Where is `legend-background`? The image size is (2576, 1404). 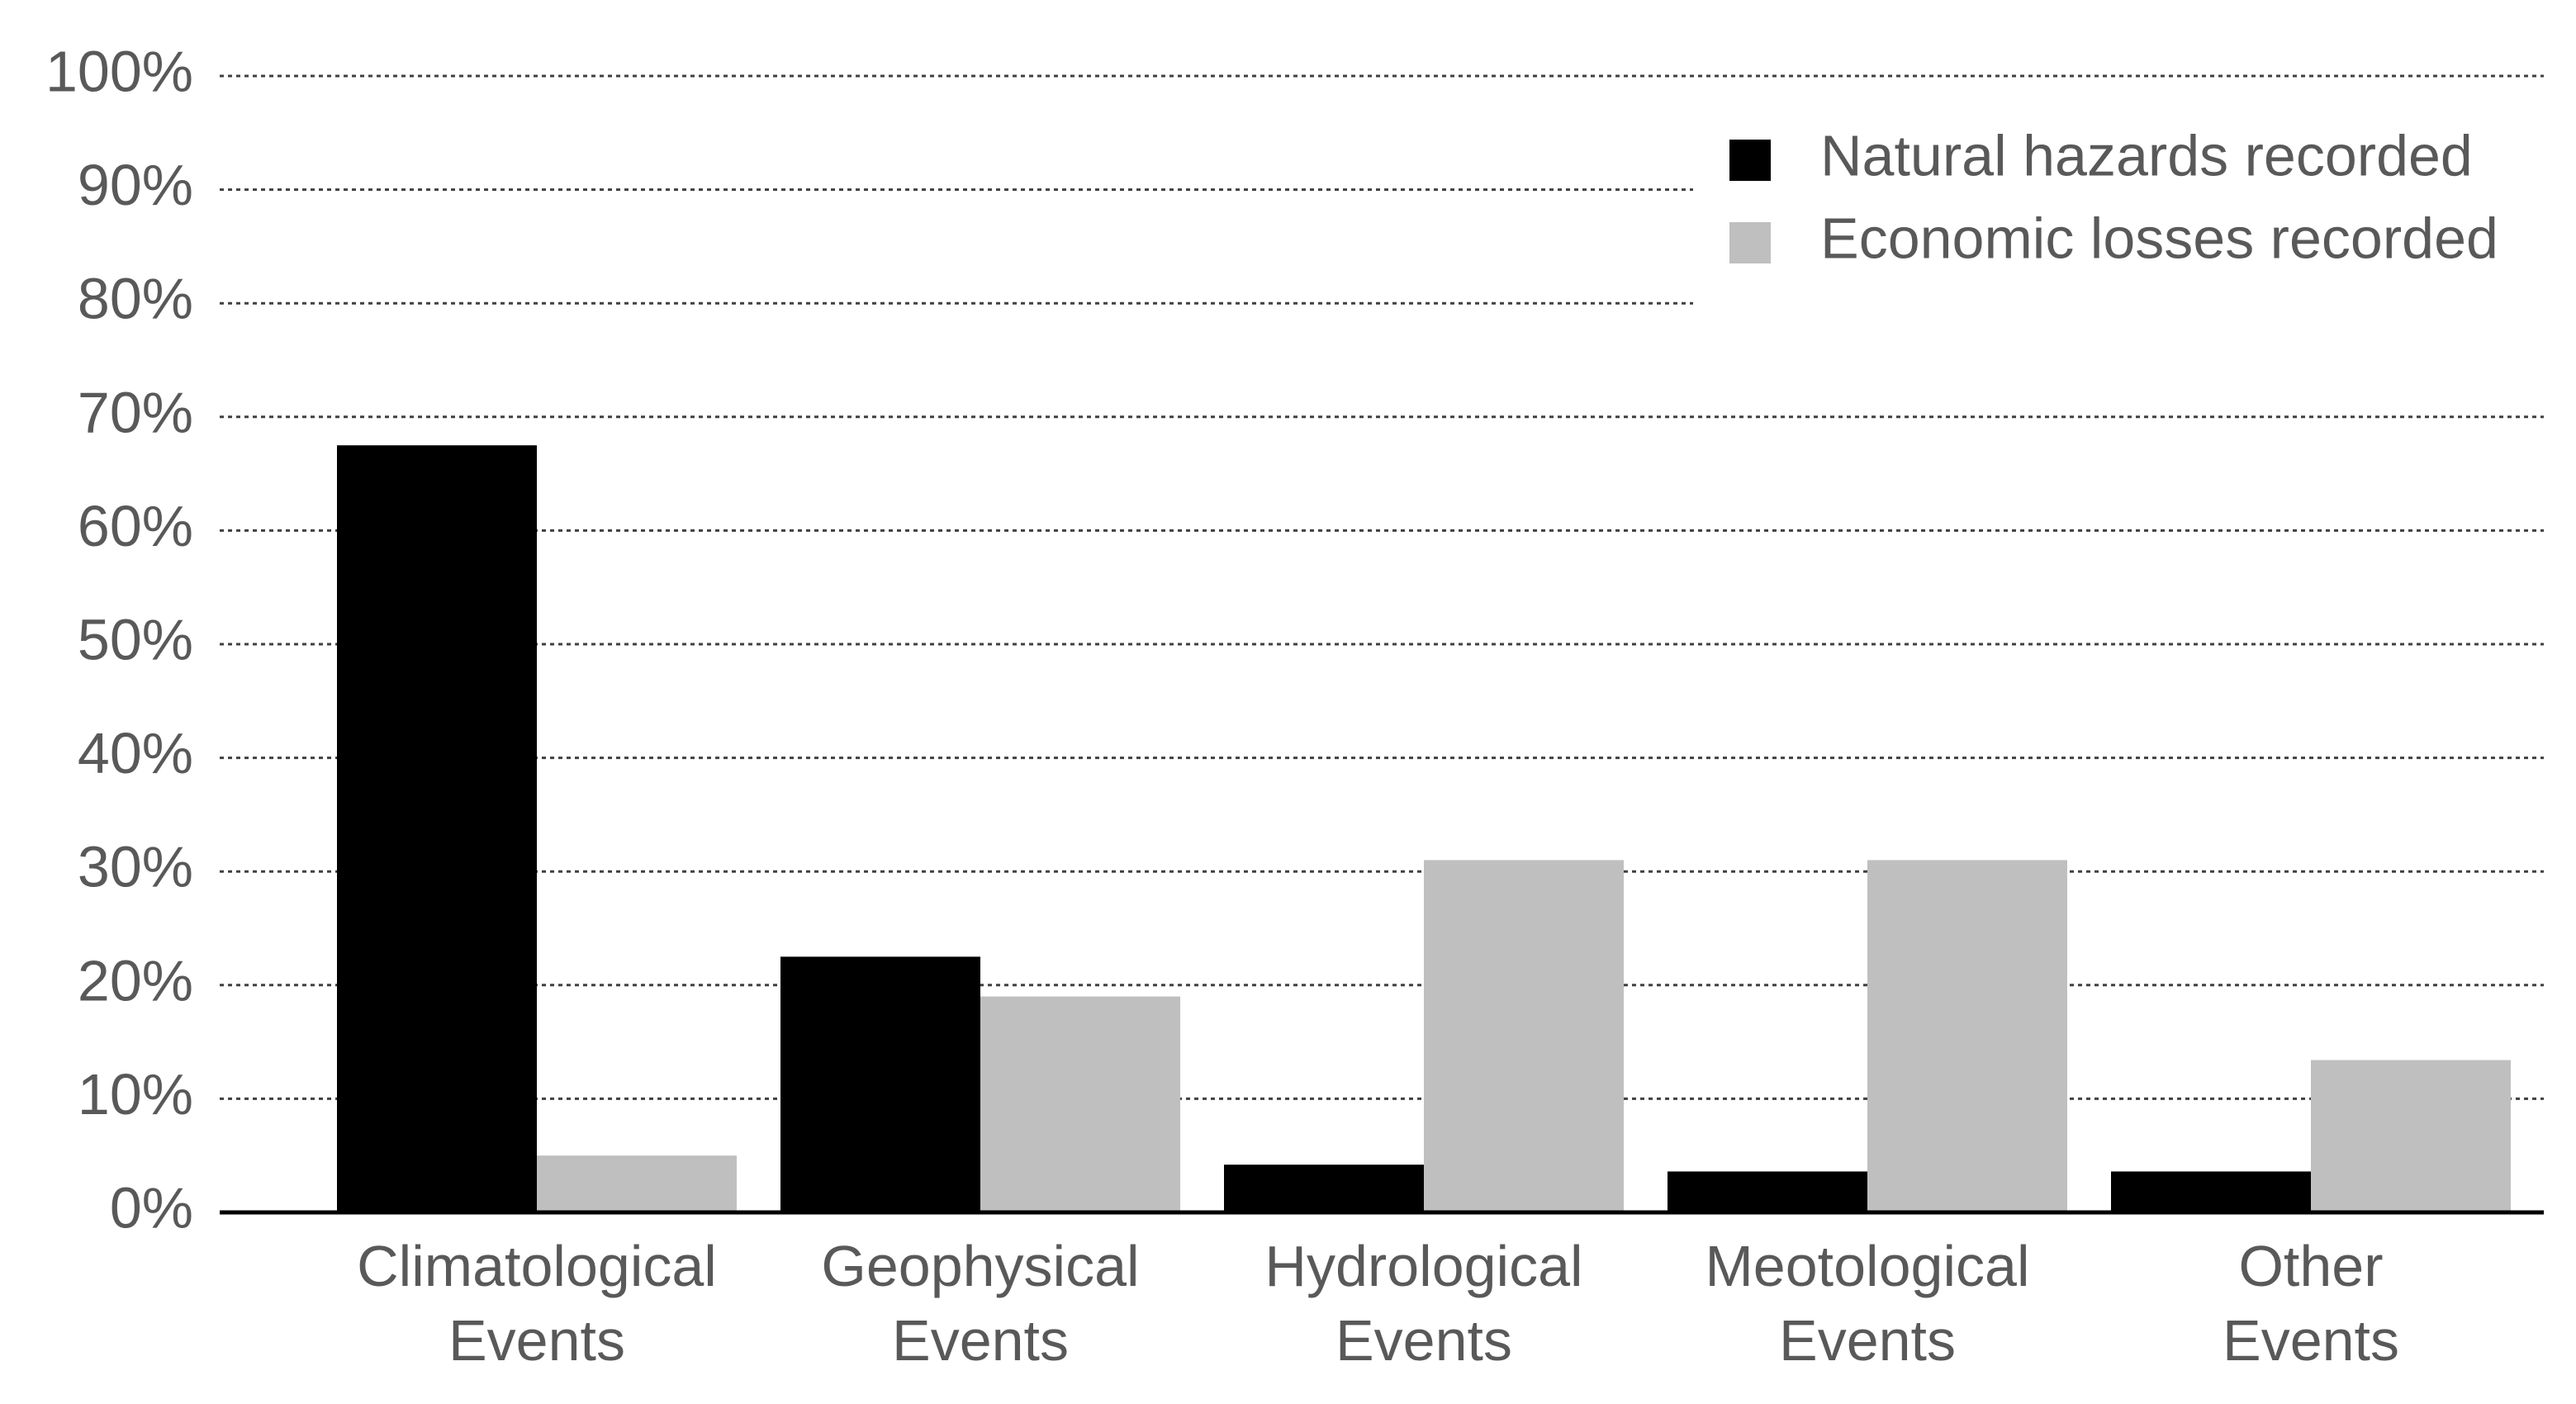
legend-background is located at coordinates (2134, 232).